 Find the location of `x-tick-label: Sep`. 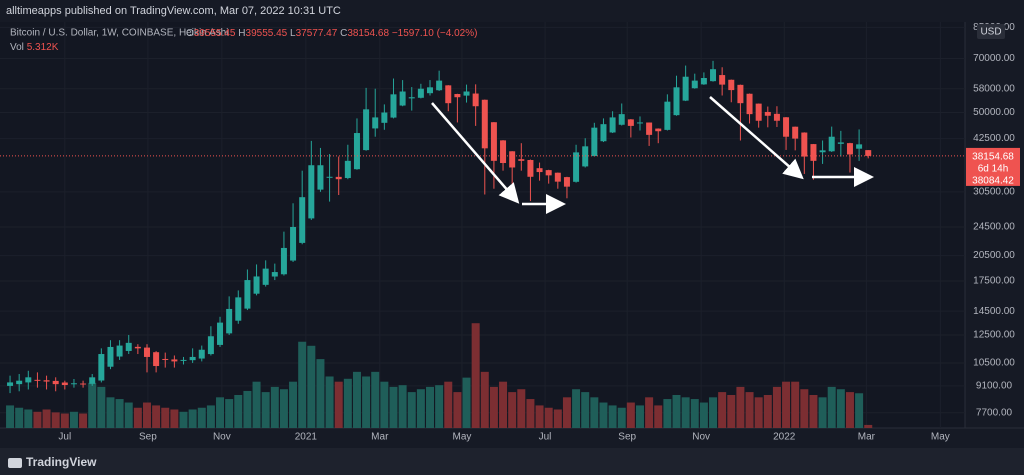

x-tick-label: Sep is located at coordinates (627, 437).